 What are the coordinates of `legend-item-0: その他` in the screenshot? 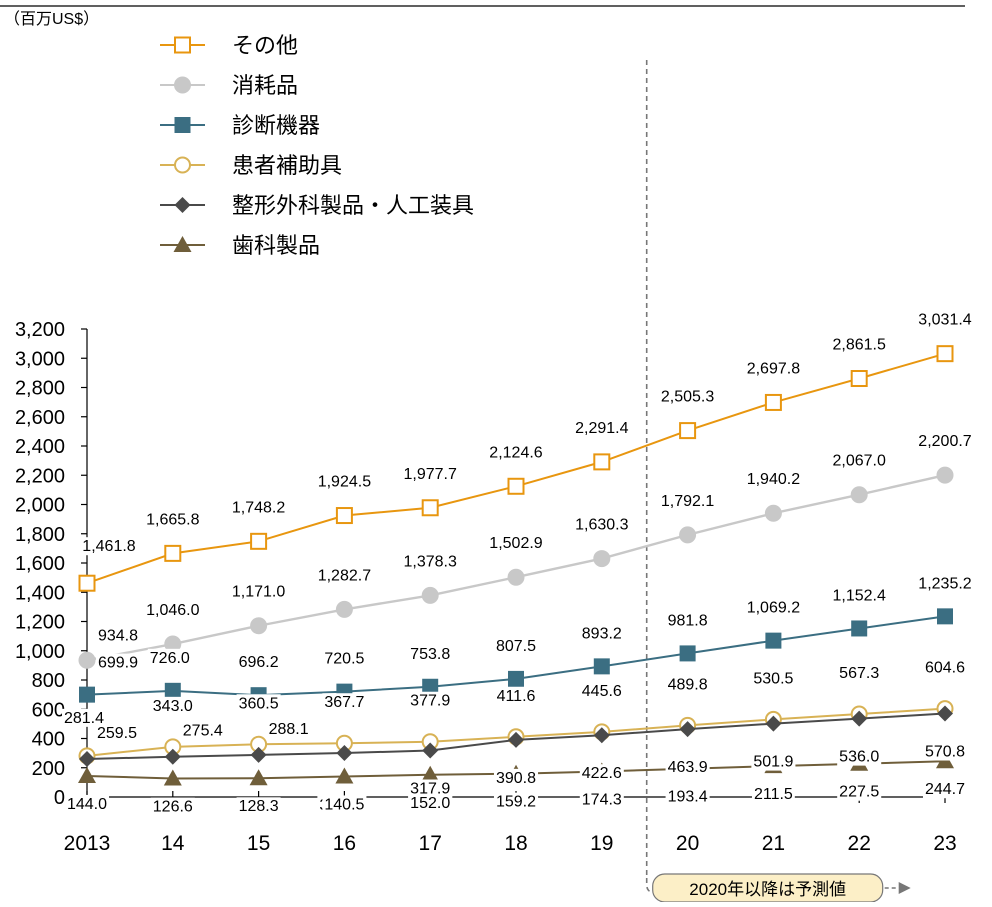 It's located at (229, 45).